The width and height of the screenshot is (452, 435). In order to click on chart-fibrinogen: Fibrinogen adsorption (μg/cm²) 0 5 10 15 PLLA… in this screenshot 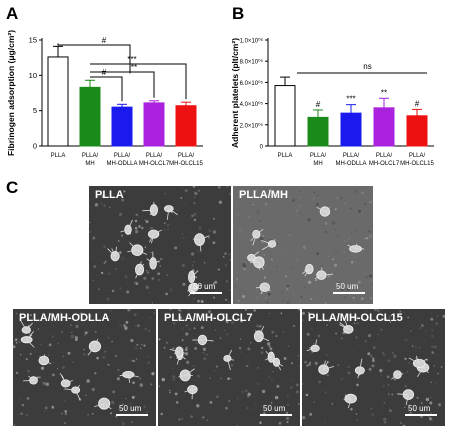, I will do `click(104, 98)`.